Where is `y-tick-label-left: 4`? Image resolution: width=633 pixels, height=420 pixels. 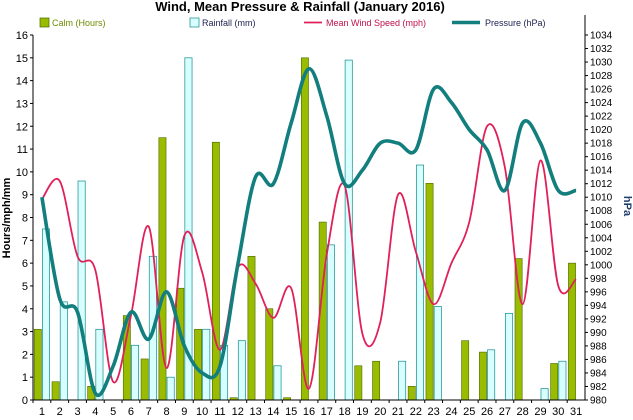 y-tick-label-left: 4 is located at coordinates (25, 310).